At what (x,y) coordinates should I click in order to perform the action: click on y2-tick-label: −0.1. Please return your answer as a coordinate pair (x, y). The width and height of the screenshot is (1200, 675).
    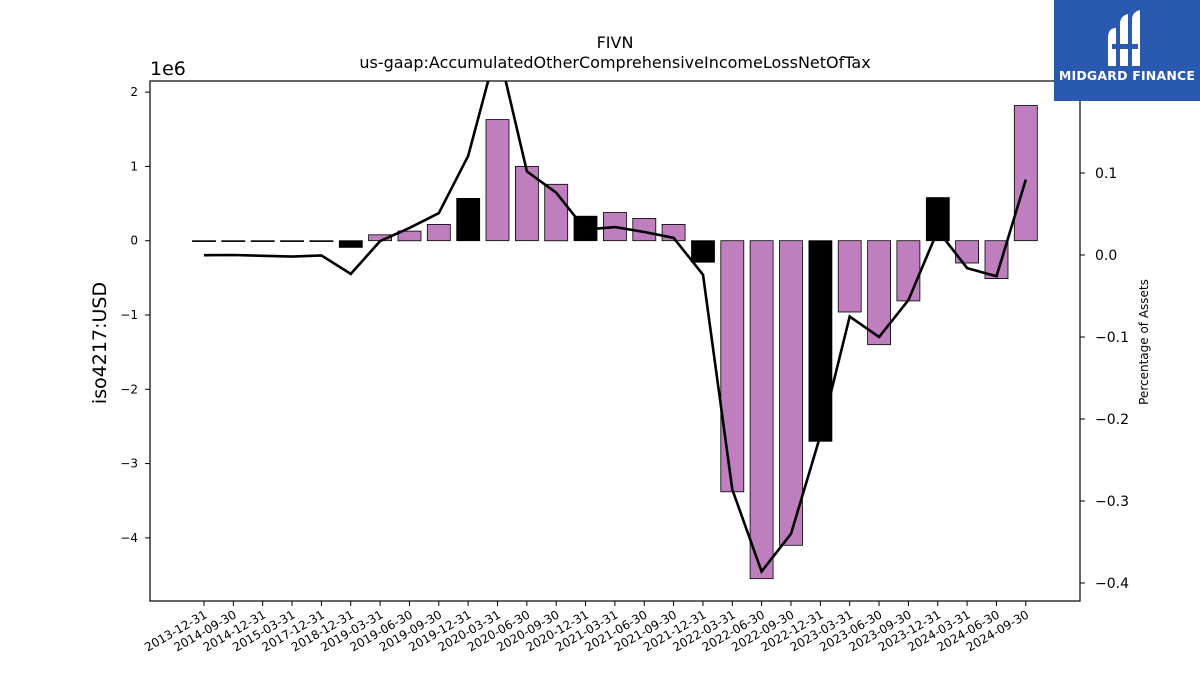
    Looking at the image, I should click on (1112, 338).